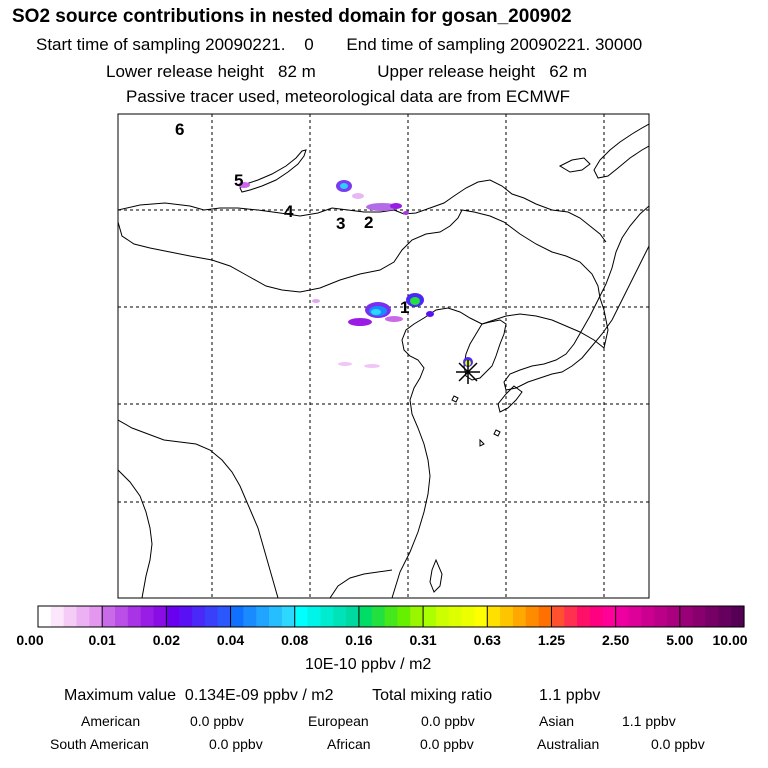 The height and width of the screenshot is (768, 768). I want to click on korea-peninsula, so click(485, 350).